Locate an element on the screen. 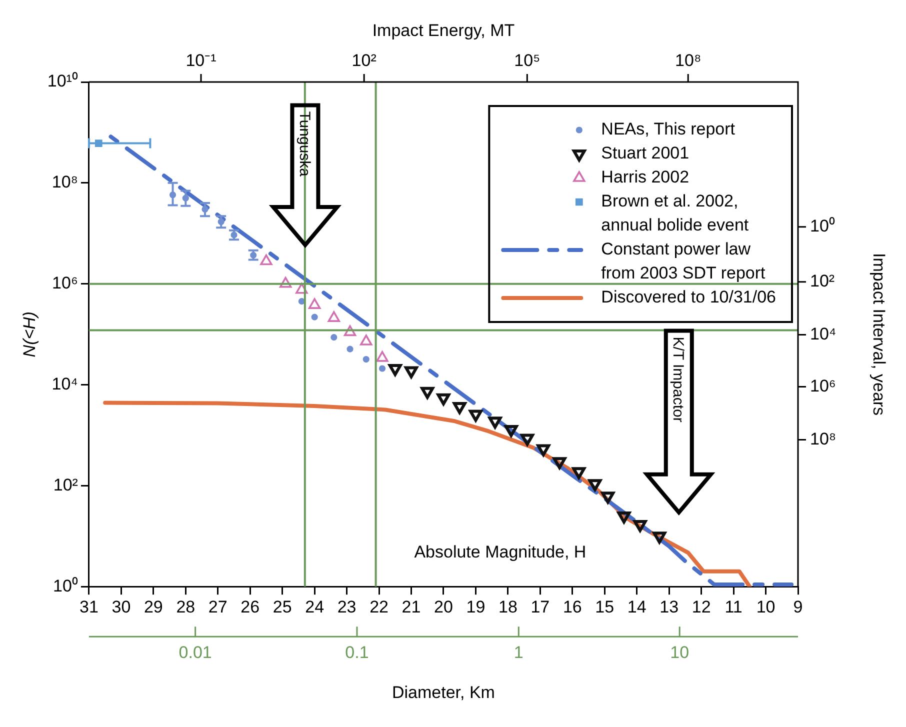 The height and width of the screenshot is (727, 906). x-tick-label: 30 is located at coordinates (121, 606).